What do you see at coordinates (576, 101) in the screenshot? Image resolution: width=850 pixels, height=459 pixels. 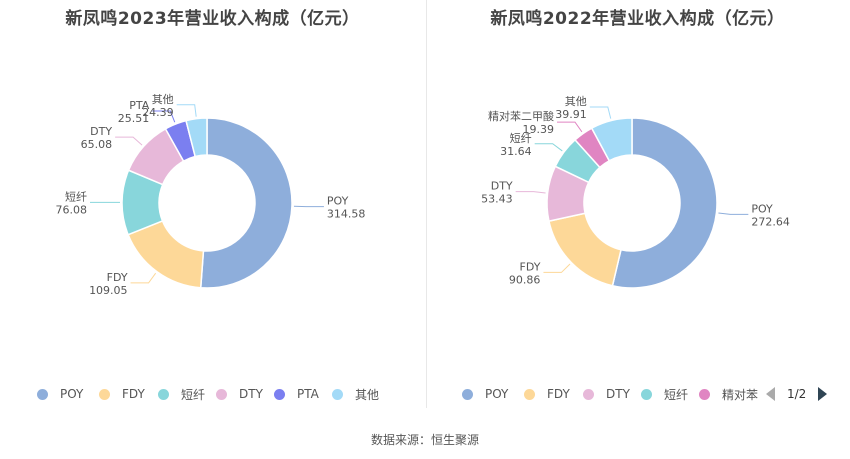 I see `slice-name-label-1-5: 其他` at bounding box center [576, 101].